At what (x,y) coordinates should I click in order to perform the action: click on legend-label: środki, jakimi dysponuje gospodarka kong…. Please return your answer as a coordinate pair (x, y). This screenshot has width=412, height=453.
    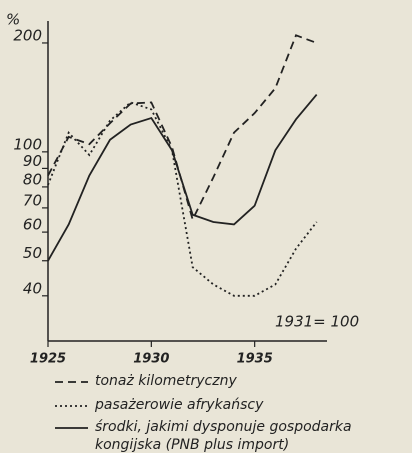
    Looking at the image, I should click on (223, 436).